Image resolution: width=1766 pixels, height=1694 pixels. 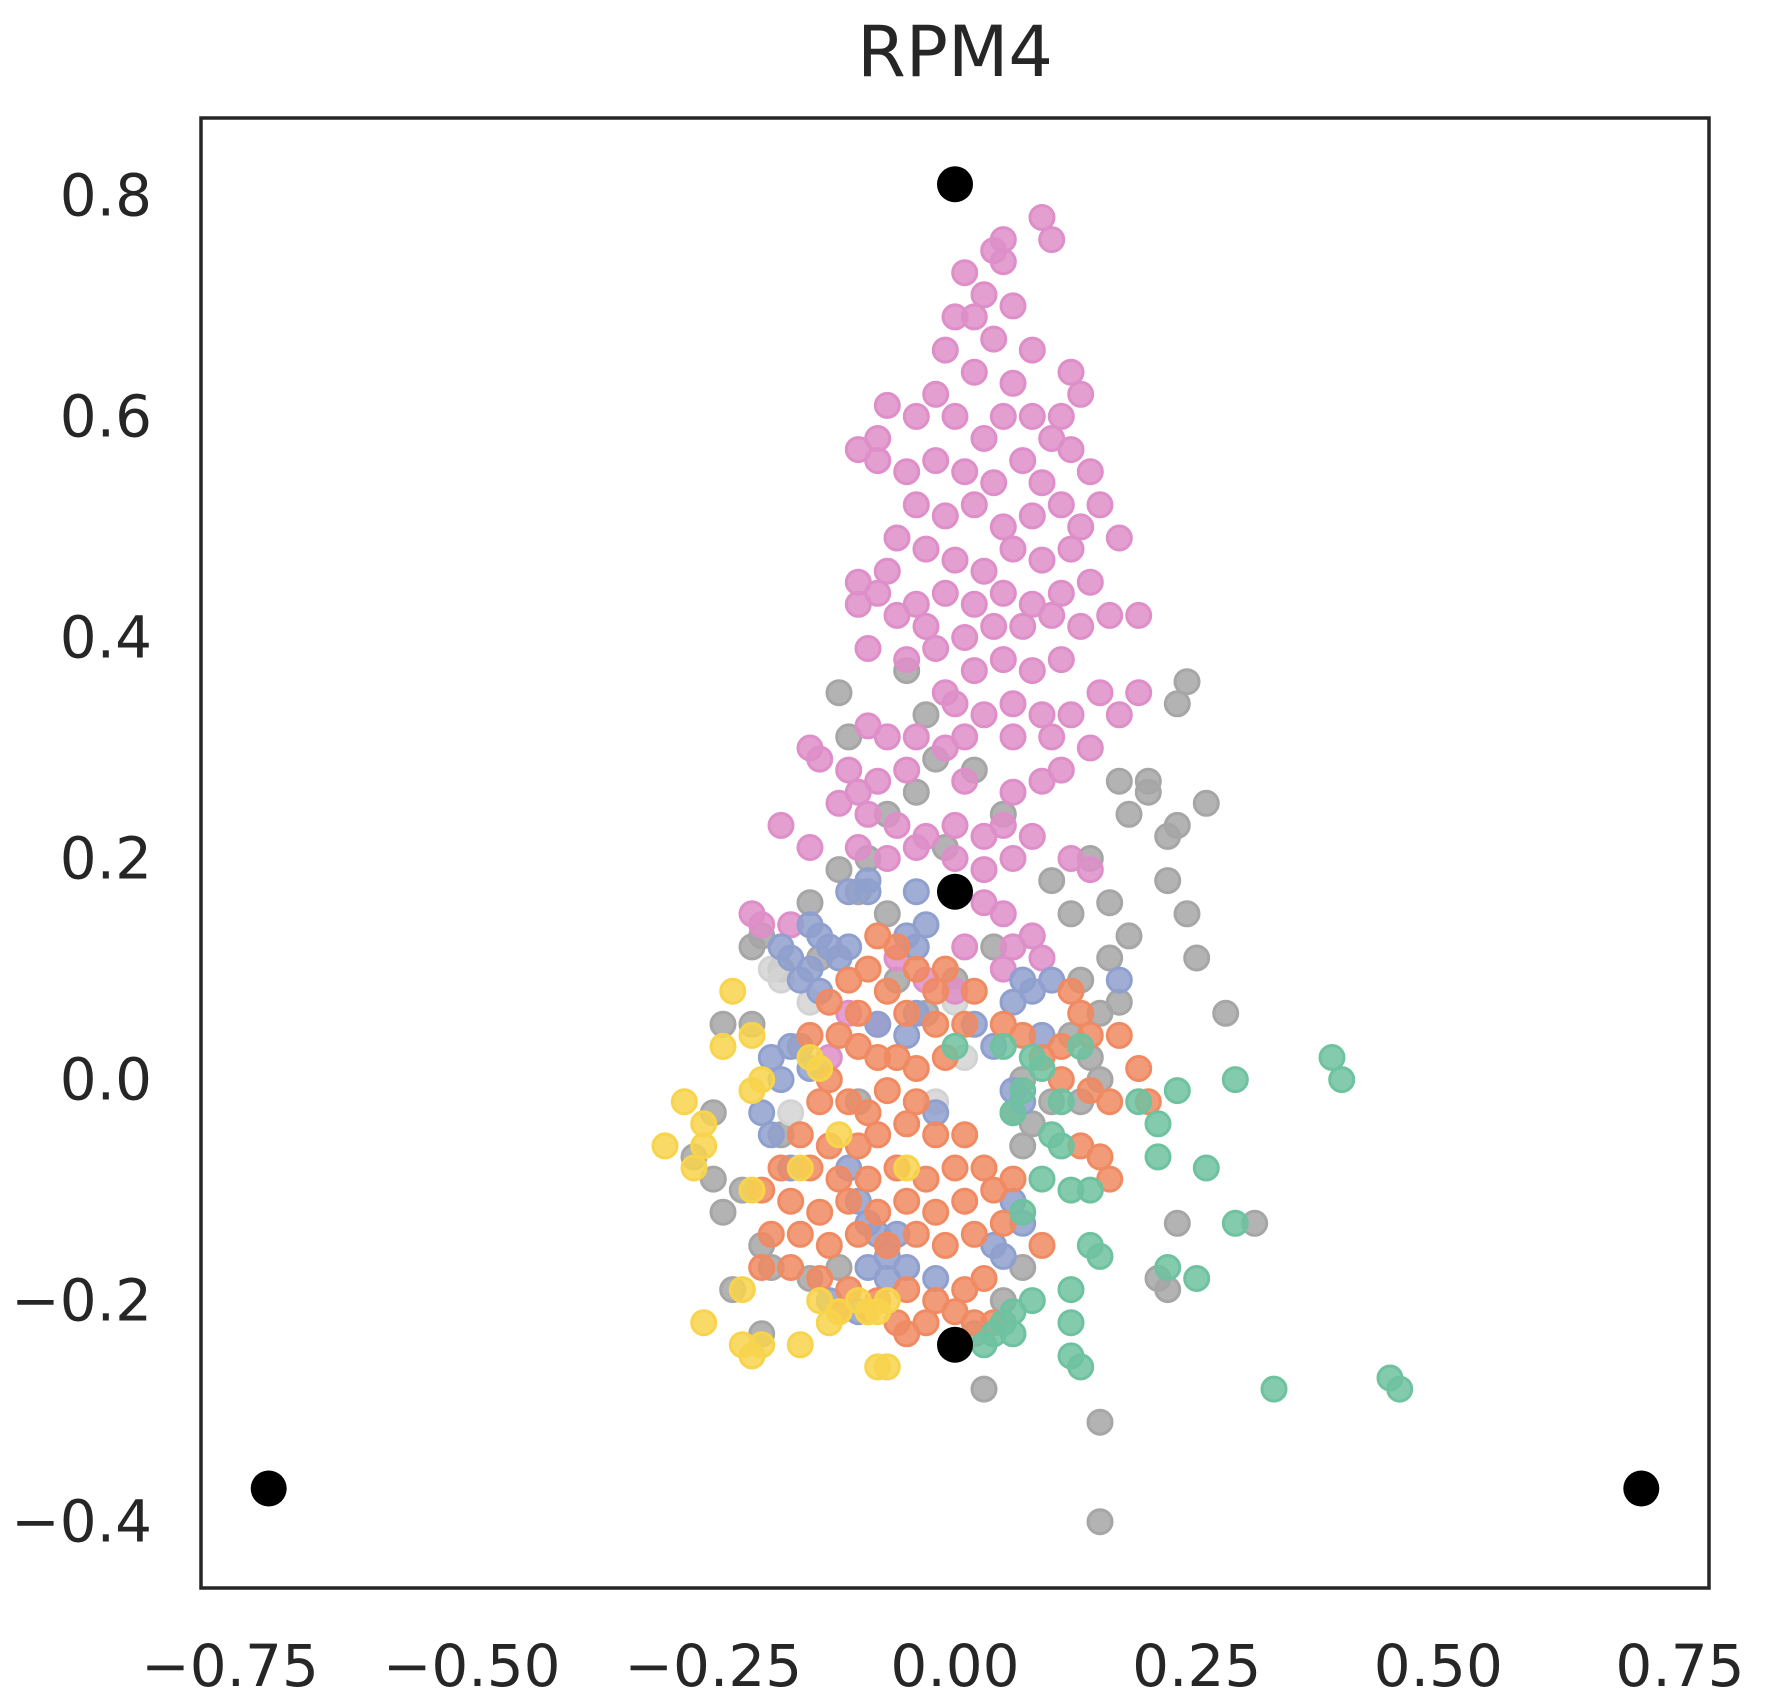 What do you see at coordinates (81, 858) in the screenshot?
I see `y-tick-labels: −0.4 −0.2 0.0 0.2 0.4 0.6 0.8` at bounding box center [81, 858].